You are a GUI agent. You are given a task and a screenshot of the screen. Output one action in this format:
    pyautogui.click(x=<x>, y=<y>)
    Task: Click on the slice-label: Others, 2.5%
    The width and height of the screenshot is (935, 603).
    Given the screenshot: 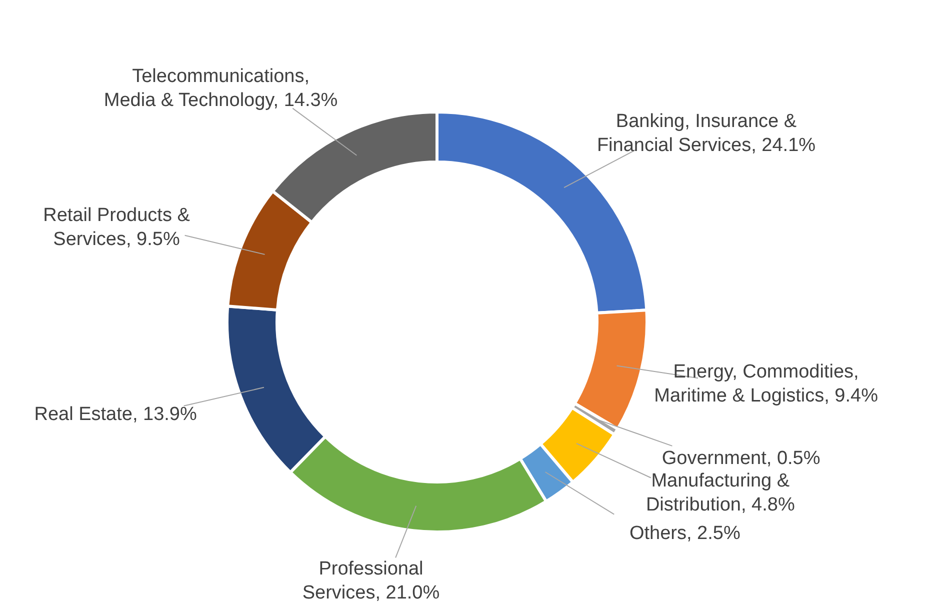 What is the action you would take?
    pyautogui.click(x=684, y=533)
    